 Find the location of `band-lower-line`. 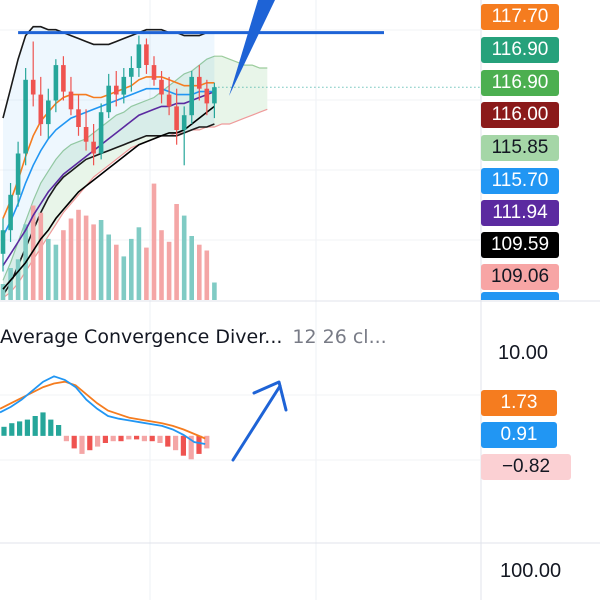

band-lower-line is located at coordinates (108, 209).